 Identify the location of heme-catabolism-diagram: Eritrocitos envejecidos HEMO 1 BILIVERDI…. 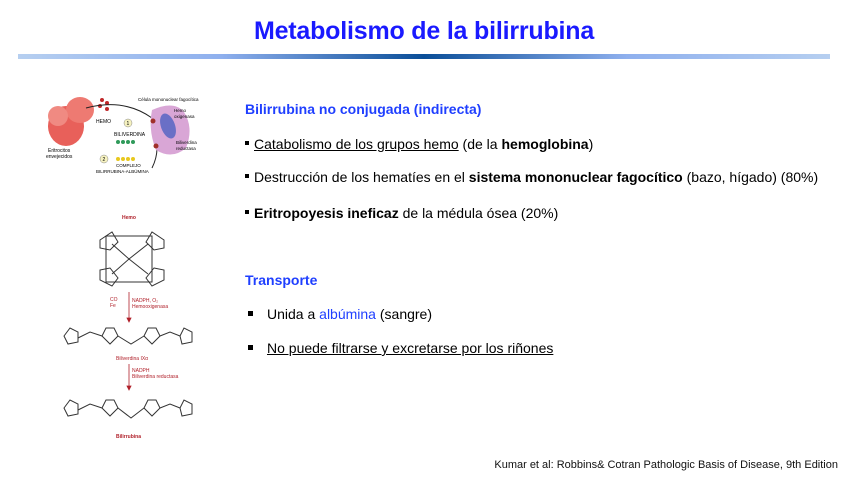
(122, 135).